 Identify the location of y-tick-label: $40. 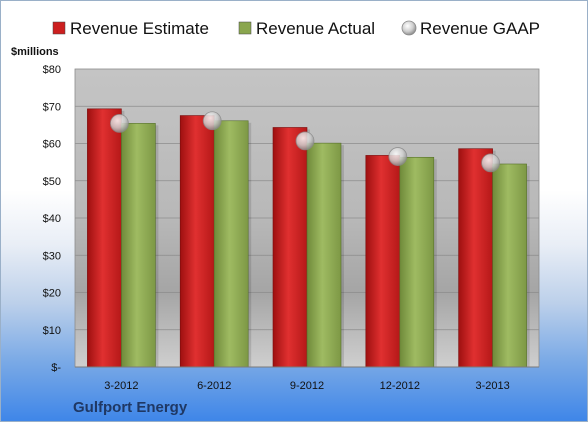
(52, 219).